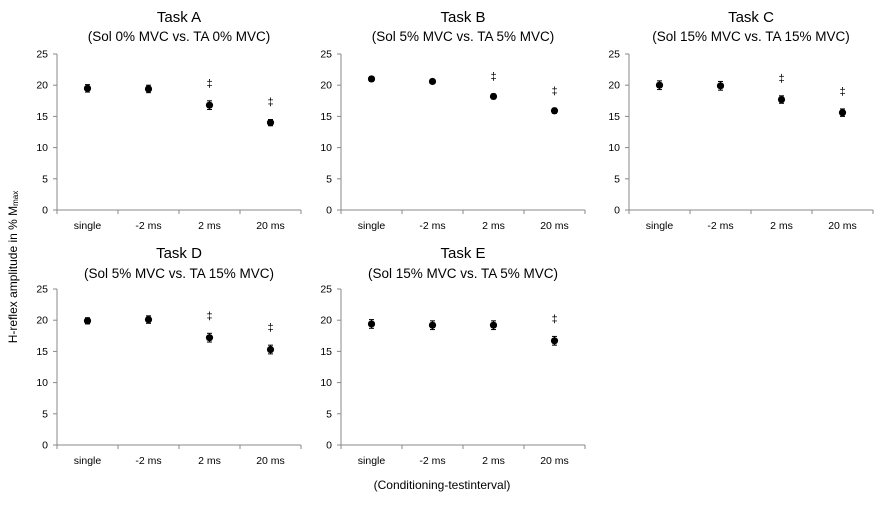 This screenshot has height=507, width=884. What do you see at coordinates (660, 226) in the screenshot?
I see `task-c-x-tick-label: single` at bounding box center [660, 226].